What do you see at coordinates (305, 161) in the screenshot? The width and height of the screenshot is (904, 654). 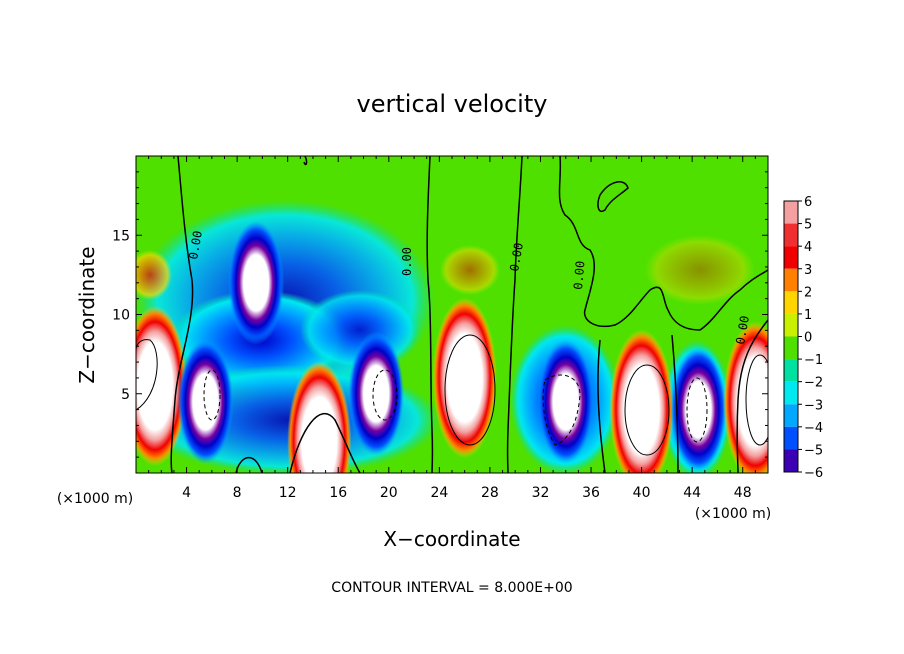 I see `contour-line-top` at bounding box center [305, 161].